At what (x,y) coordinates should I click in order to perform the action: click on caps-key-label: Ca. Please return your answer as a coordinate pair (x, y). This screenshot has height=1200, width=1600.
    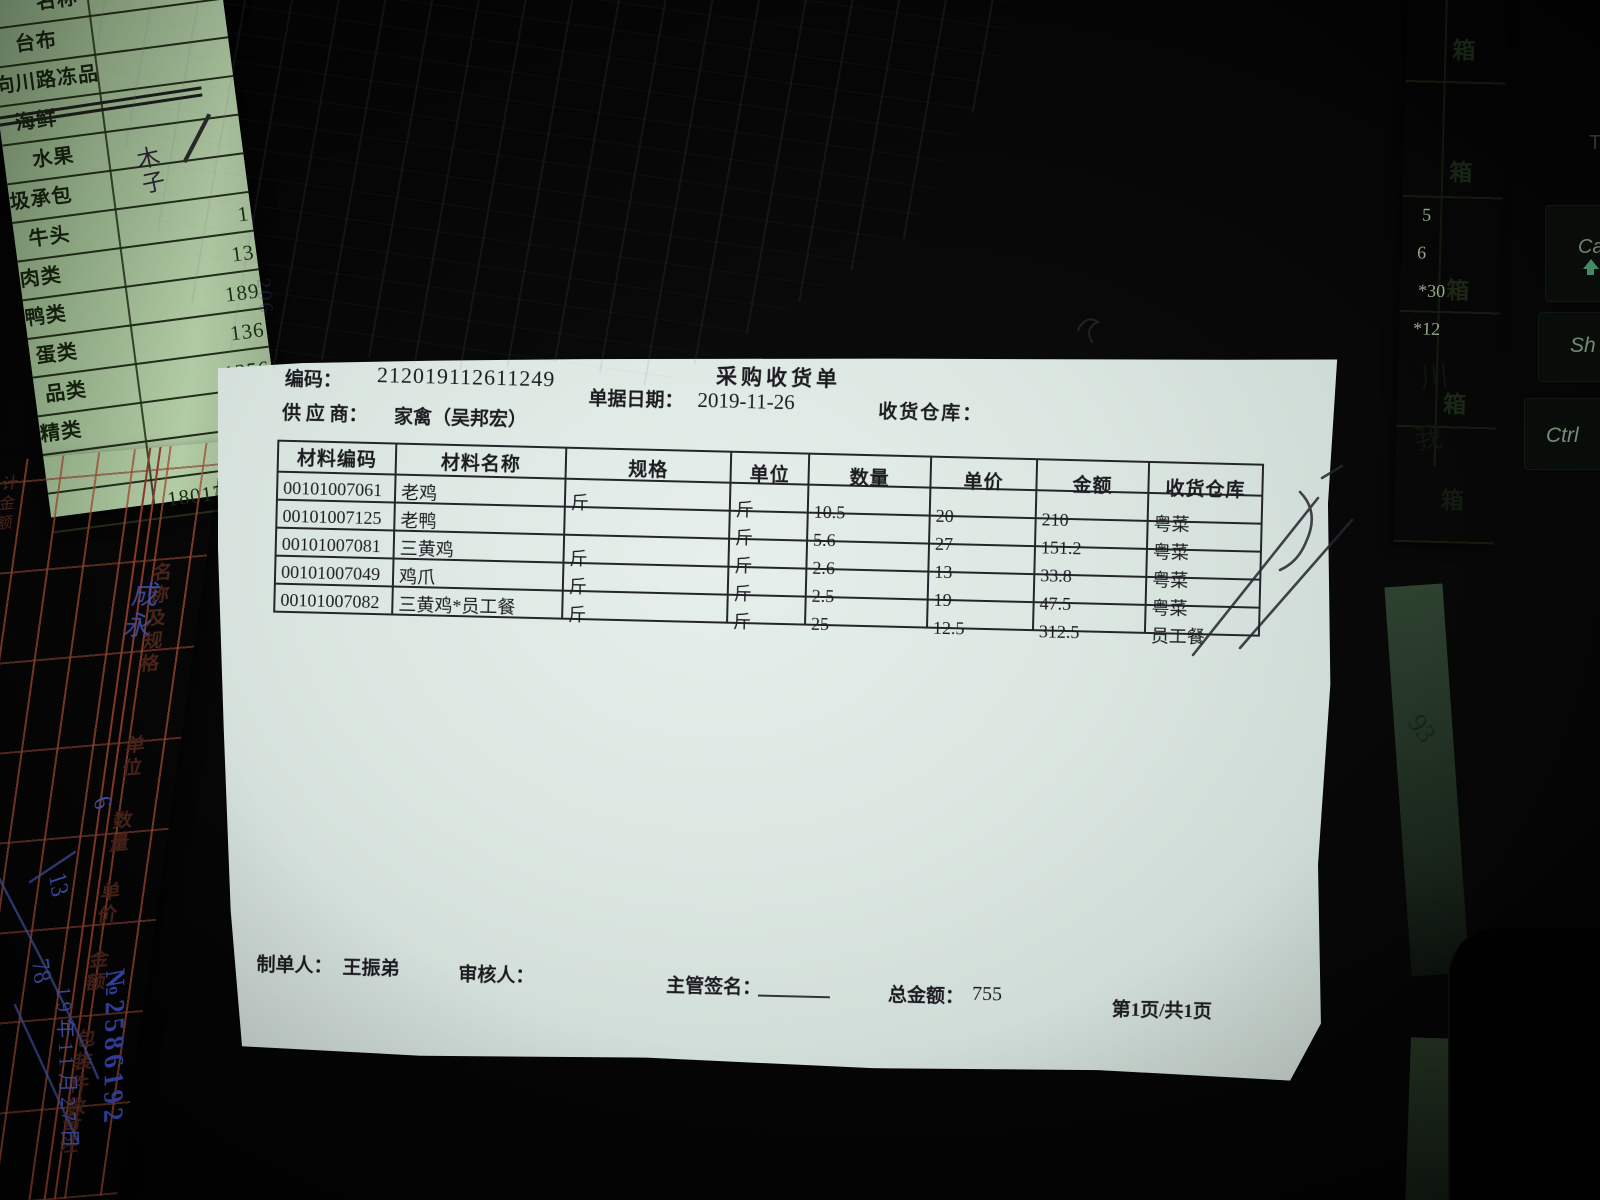
    Looking at the image, I should click on (1589, 247).